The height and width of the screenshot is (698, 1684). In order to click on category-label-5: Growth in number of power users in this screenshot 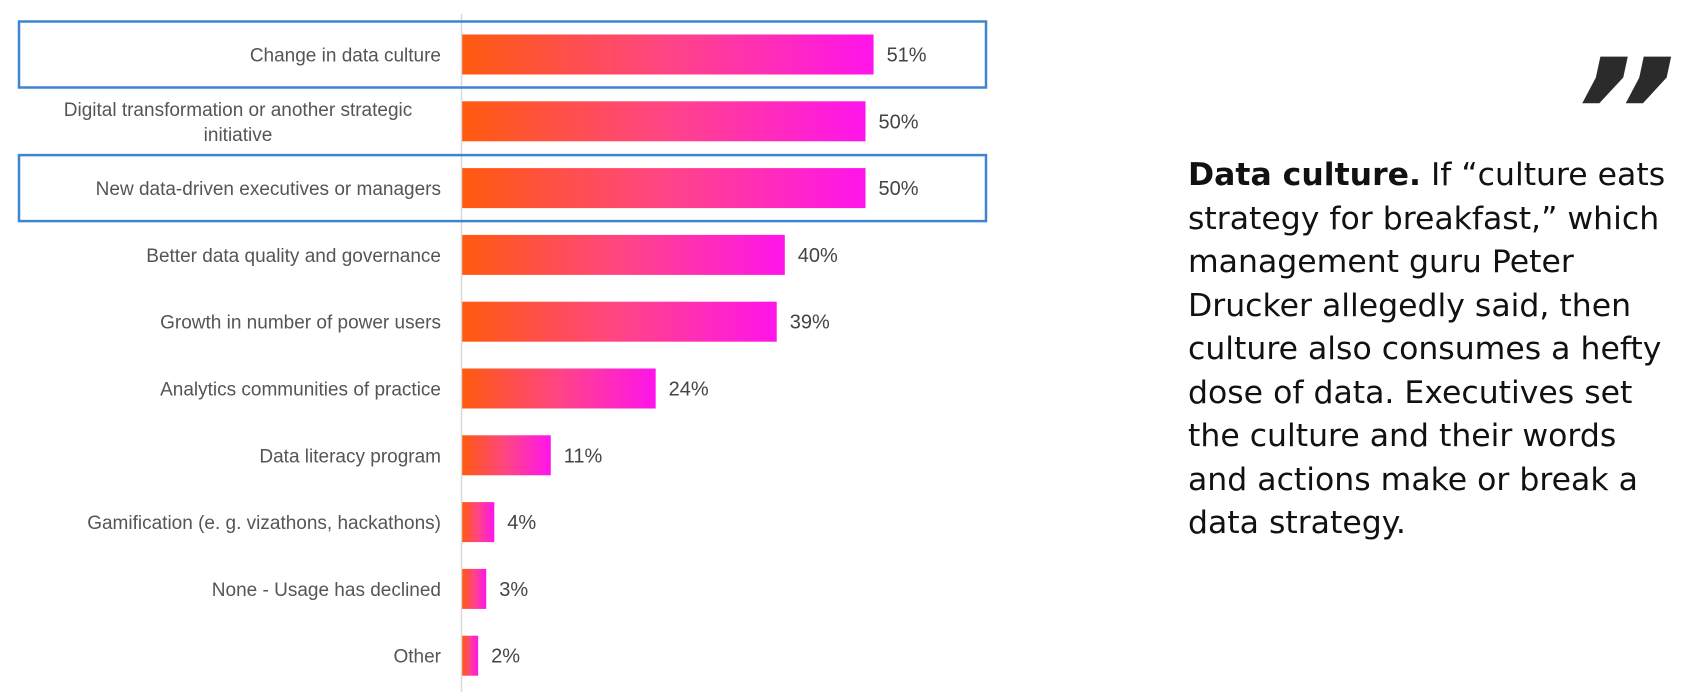, I will do `click(300, 323)`.